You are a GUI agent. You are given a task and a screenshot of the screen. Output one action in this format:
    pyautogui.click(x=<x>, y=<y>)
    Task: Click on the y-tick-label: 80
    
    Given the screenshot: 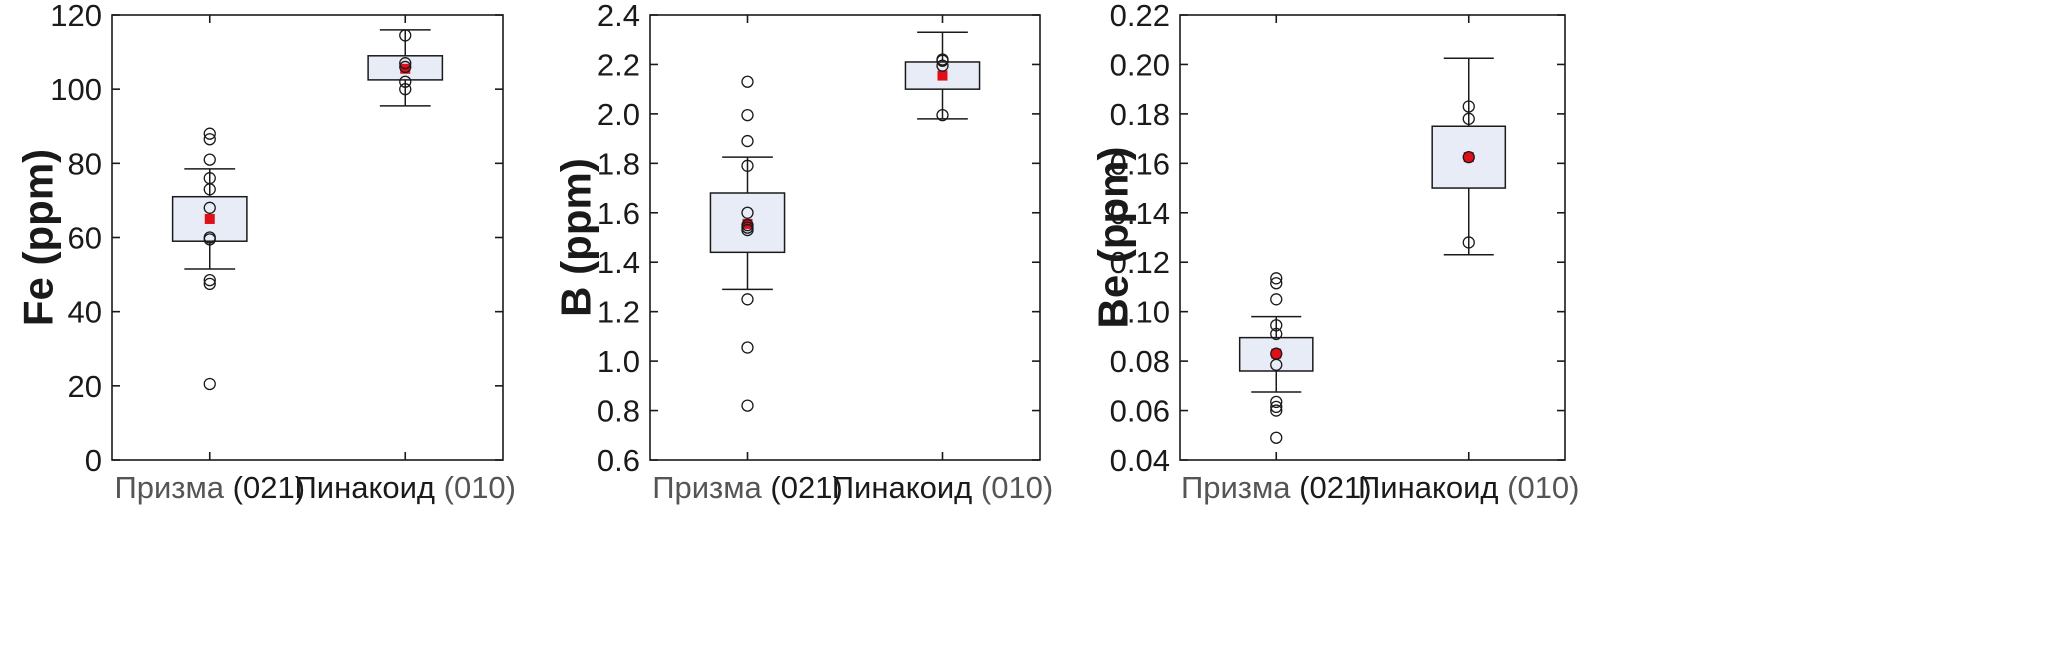 What is the action you would take?
    pyautogui.click(x=85, y=163)
    